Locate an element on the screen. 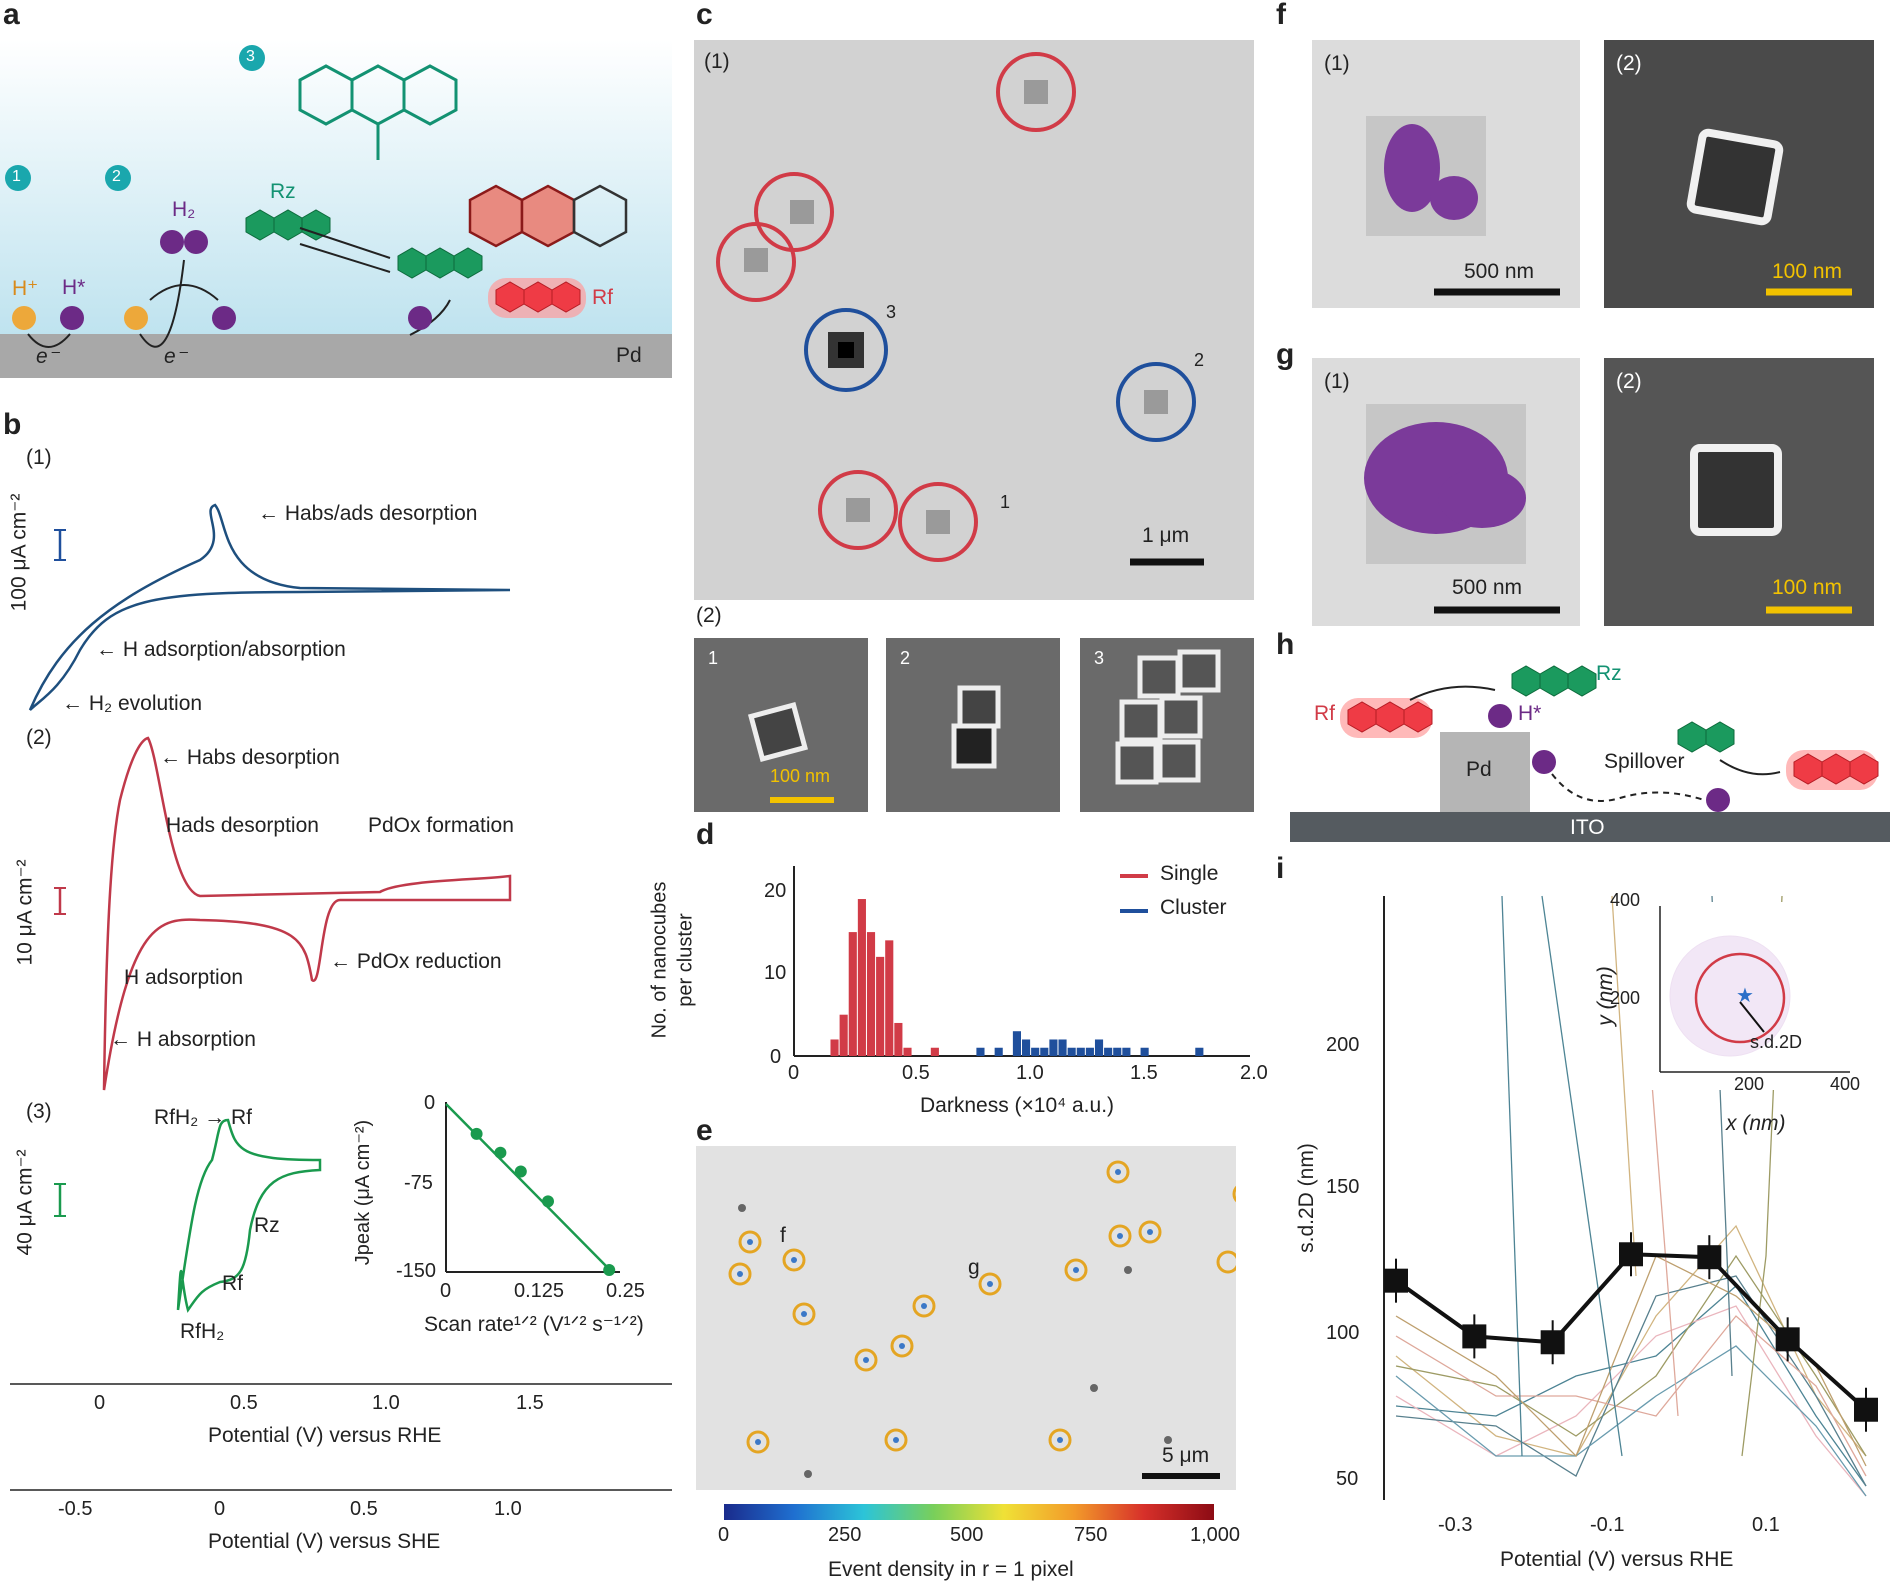 Image resolution: width=1891 pixels, height=1586 pixels. c-particles is located at coordinates (960, 309).